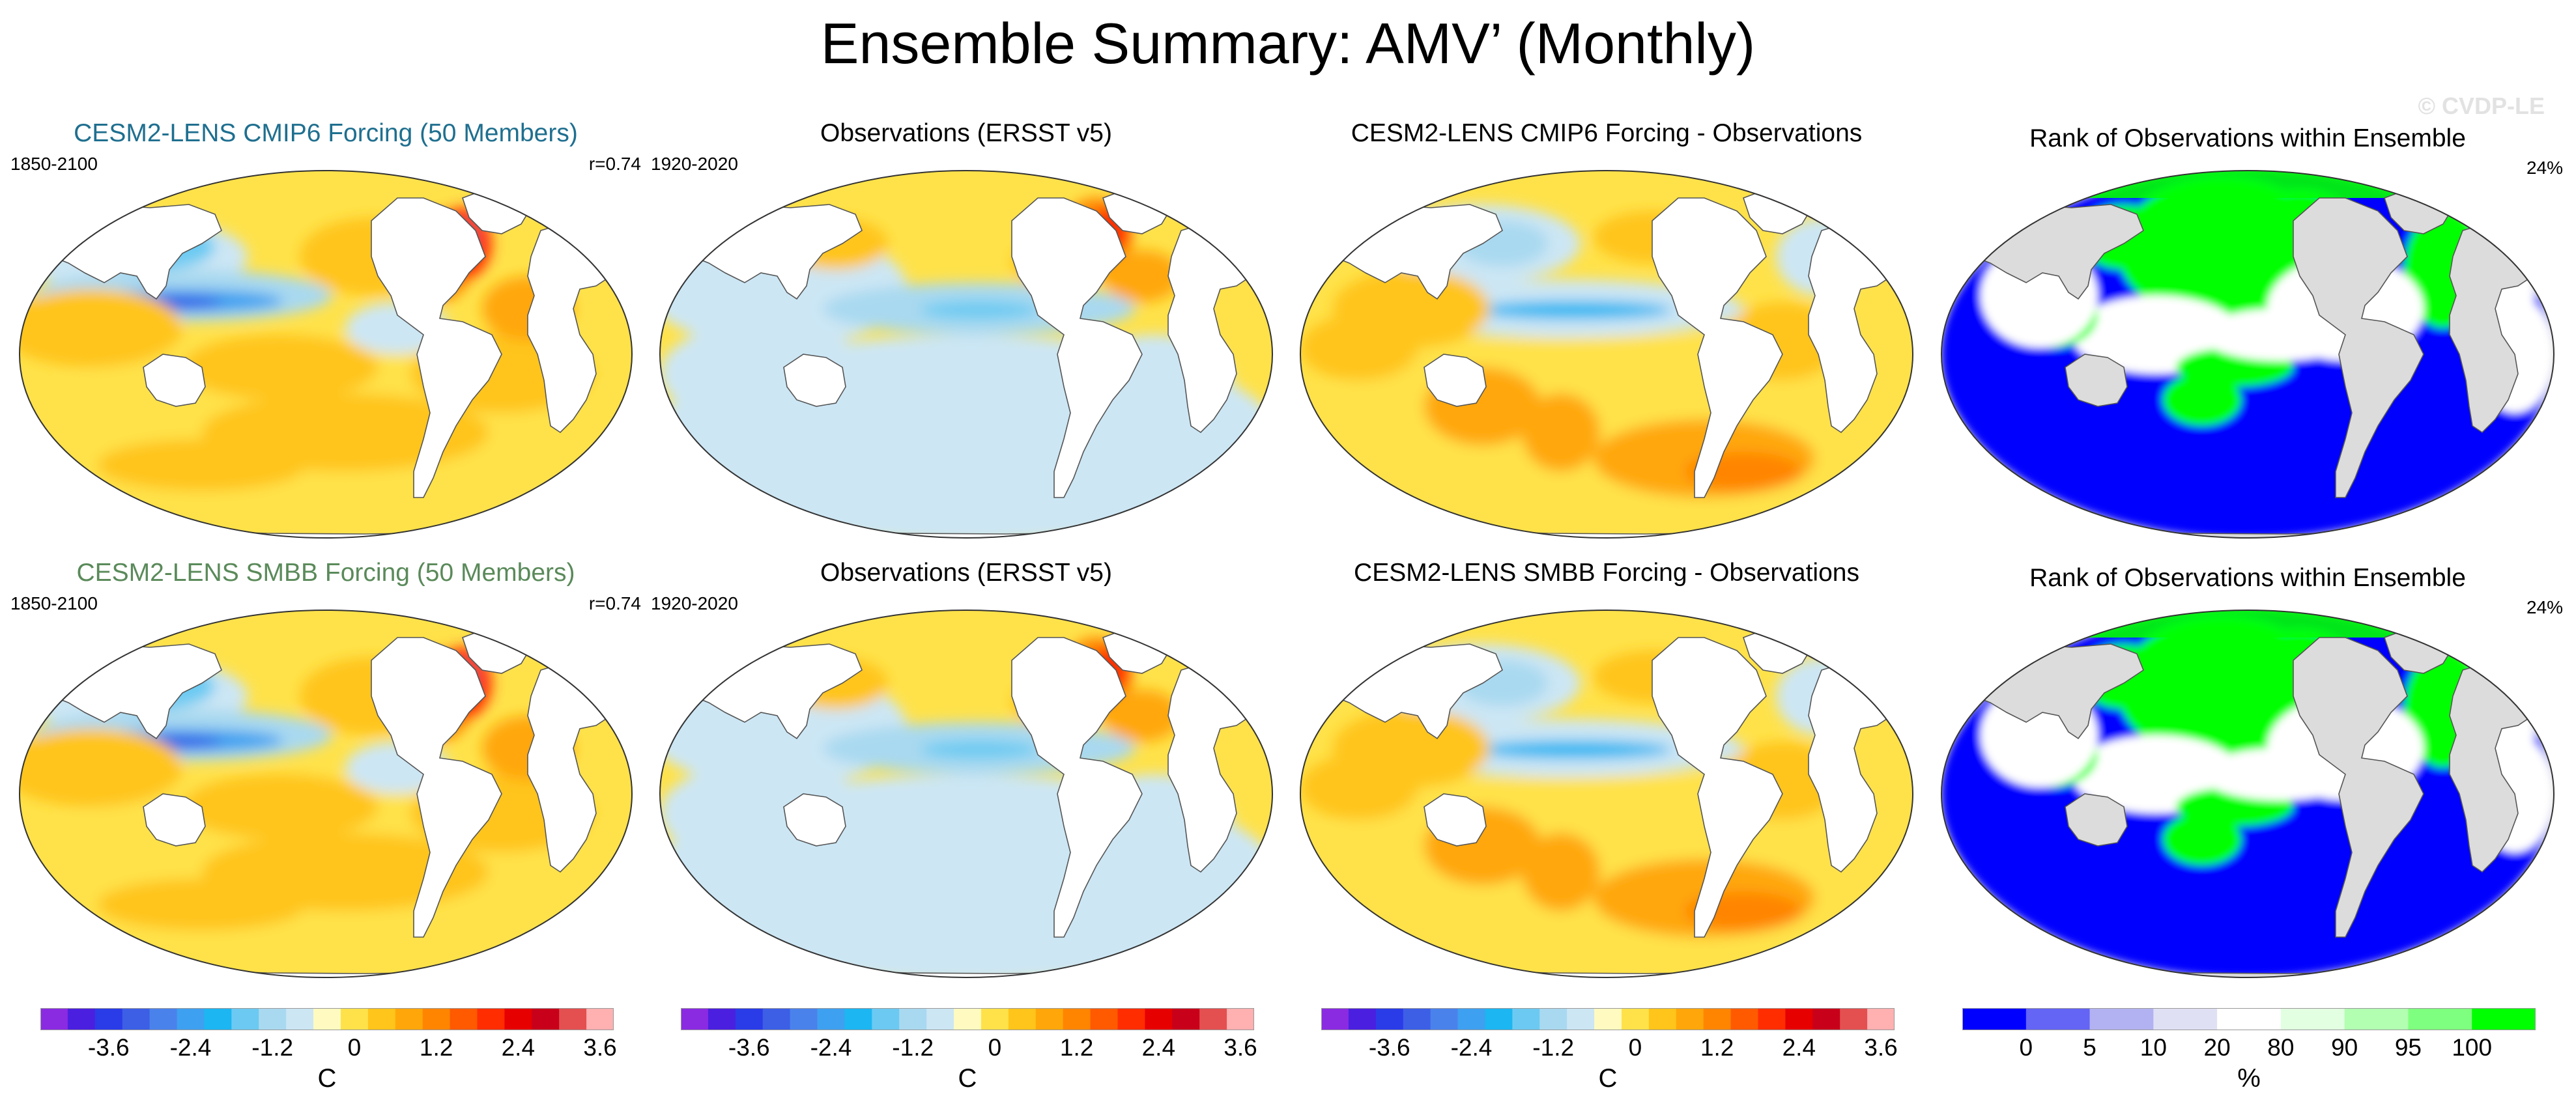 Image resolution: width=2576 pixels, height=1109 pixels. I want to click on colorbar-tick-label: 1.2, so click(1076, 1047).